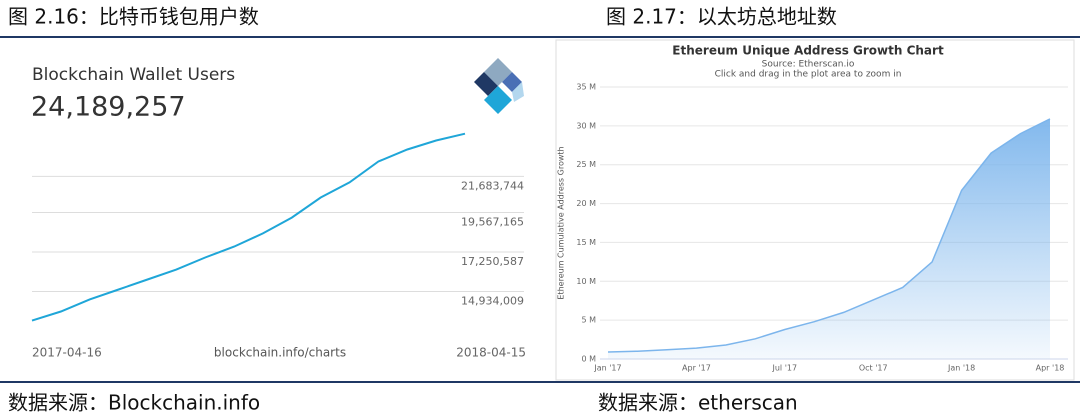  Describe the element at coordinates (698, 403) in the screenshot. I see `figure-source: 数据来源：etherscan` at that location.